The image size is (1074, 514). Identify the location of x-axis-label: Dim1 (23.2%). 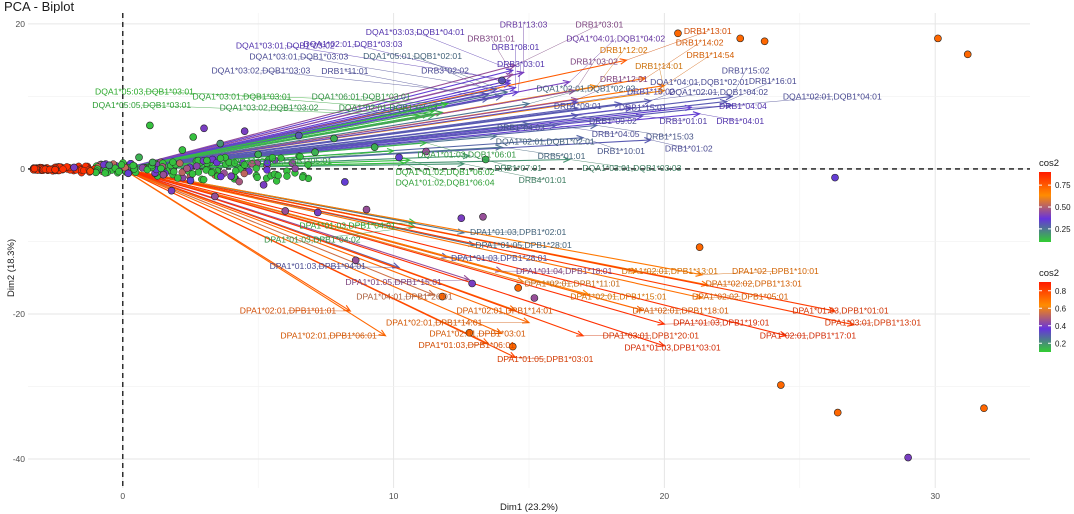
(529, 507).